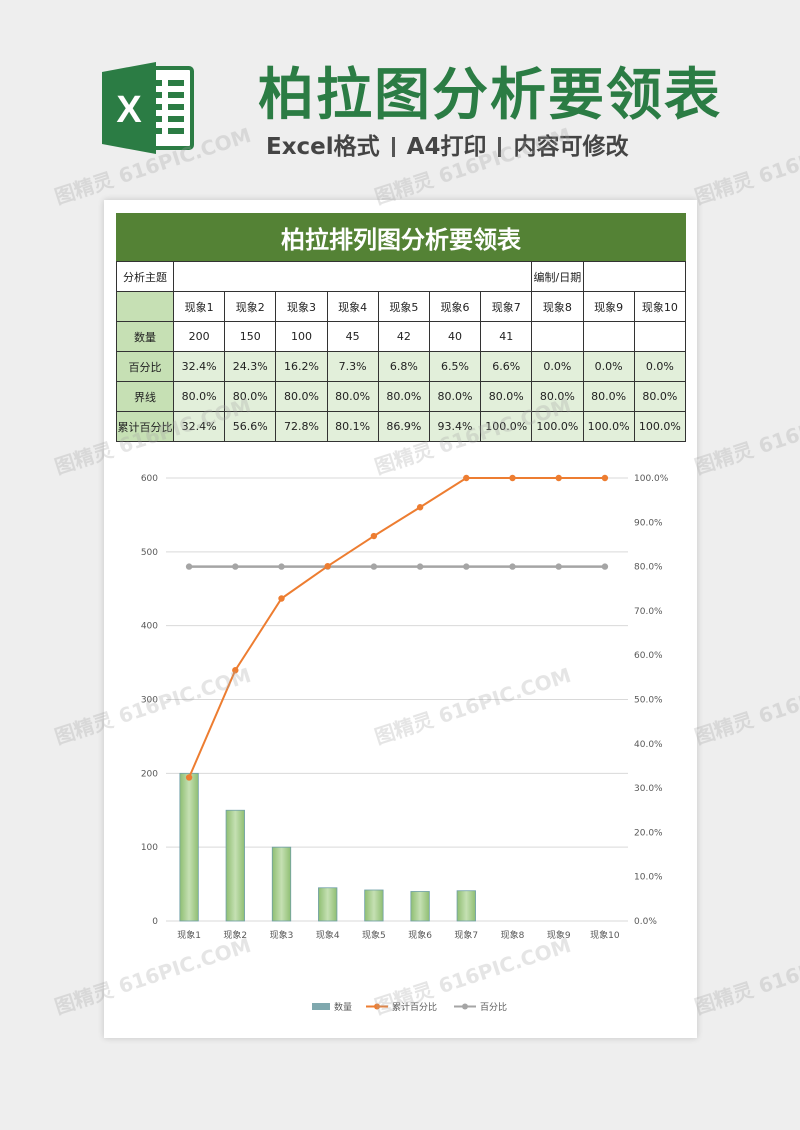 The height and width of the screenshot is (1130, 800). Describe the element at coordinates (301, 366) in the screenshot. I see `data-cell: 16.2%` at that location.